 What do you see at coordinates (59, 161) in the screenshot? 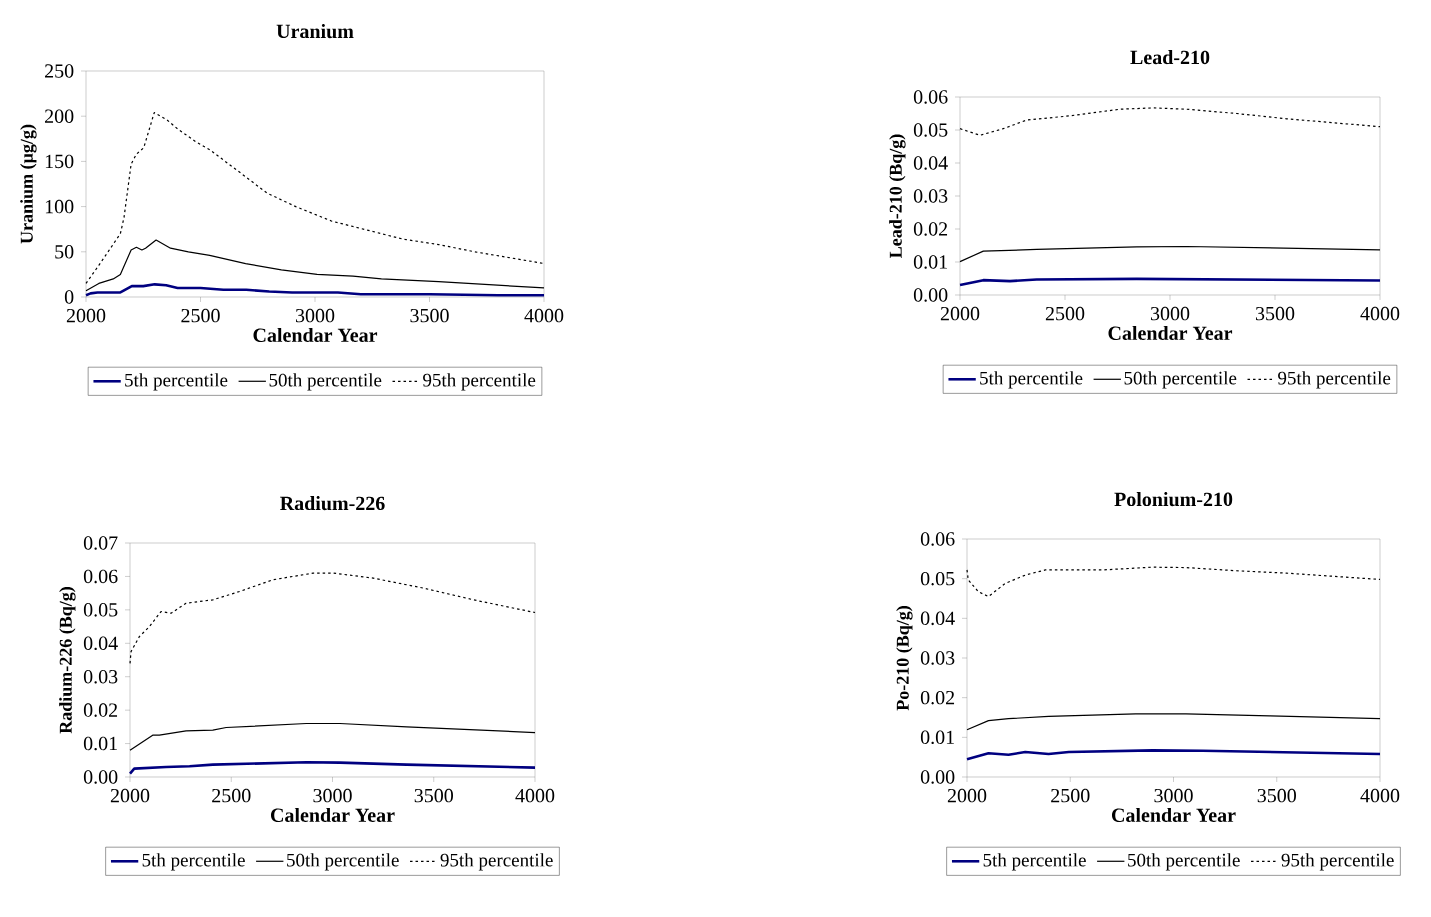
I see `y-tick-label: 150` at bounding box center [59, 161].